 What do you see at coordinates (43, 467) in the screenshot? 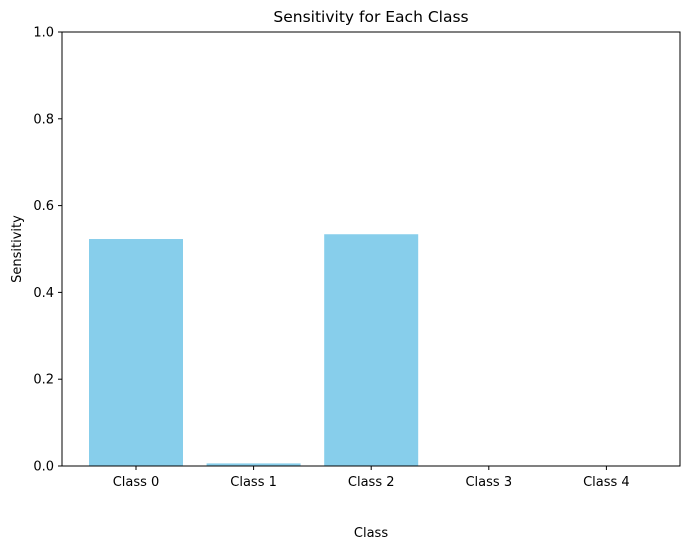
I see `y-tick-label: 0.0` at bounding box center [43, 467].